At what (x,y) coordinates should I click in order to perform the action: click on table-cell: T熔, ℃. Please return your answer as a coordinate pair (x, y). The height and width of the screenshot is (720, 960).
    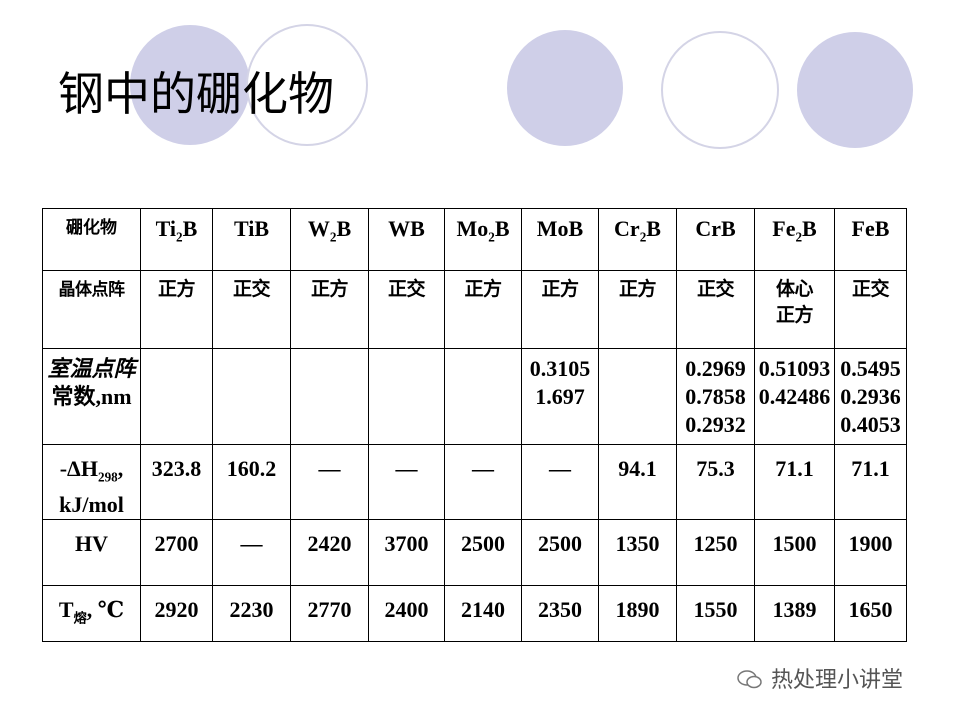
    Looking at the image, I should click on (91, 614).